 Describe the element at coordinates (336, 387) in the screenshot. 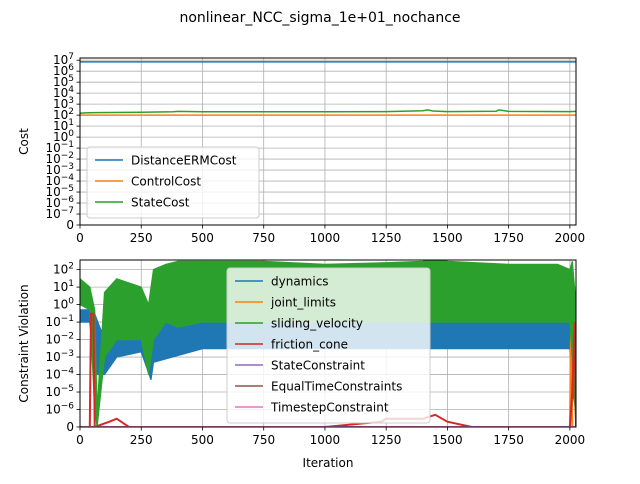

I see `legend-label-equaltimeconstraints: EqualTimeConstraints` at that location.